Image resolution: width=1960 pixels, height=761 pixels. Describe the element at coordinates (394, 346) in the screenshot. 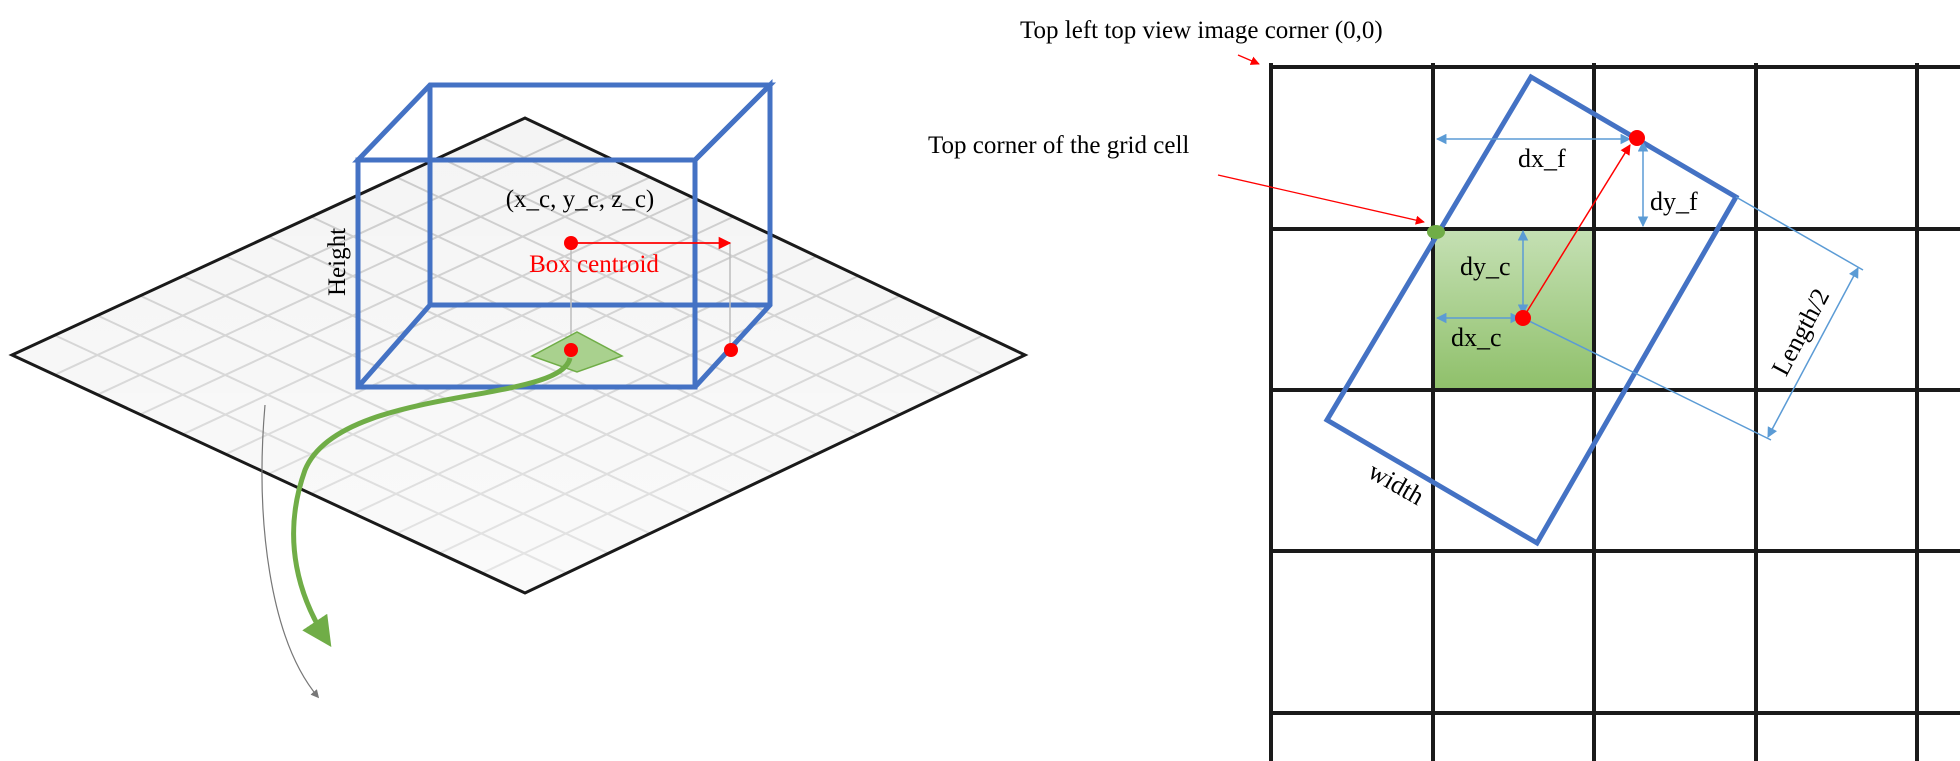

I see `box-bottom-left-edge` at that location.